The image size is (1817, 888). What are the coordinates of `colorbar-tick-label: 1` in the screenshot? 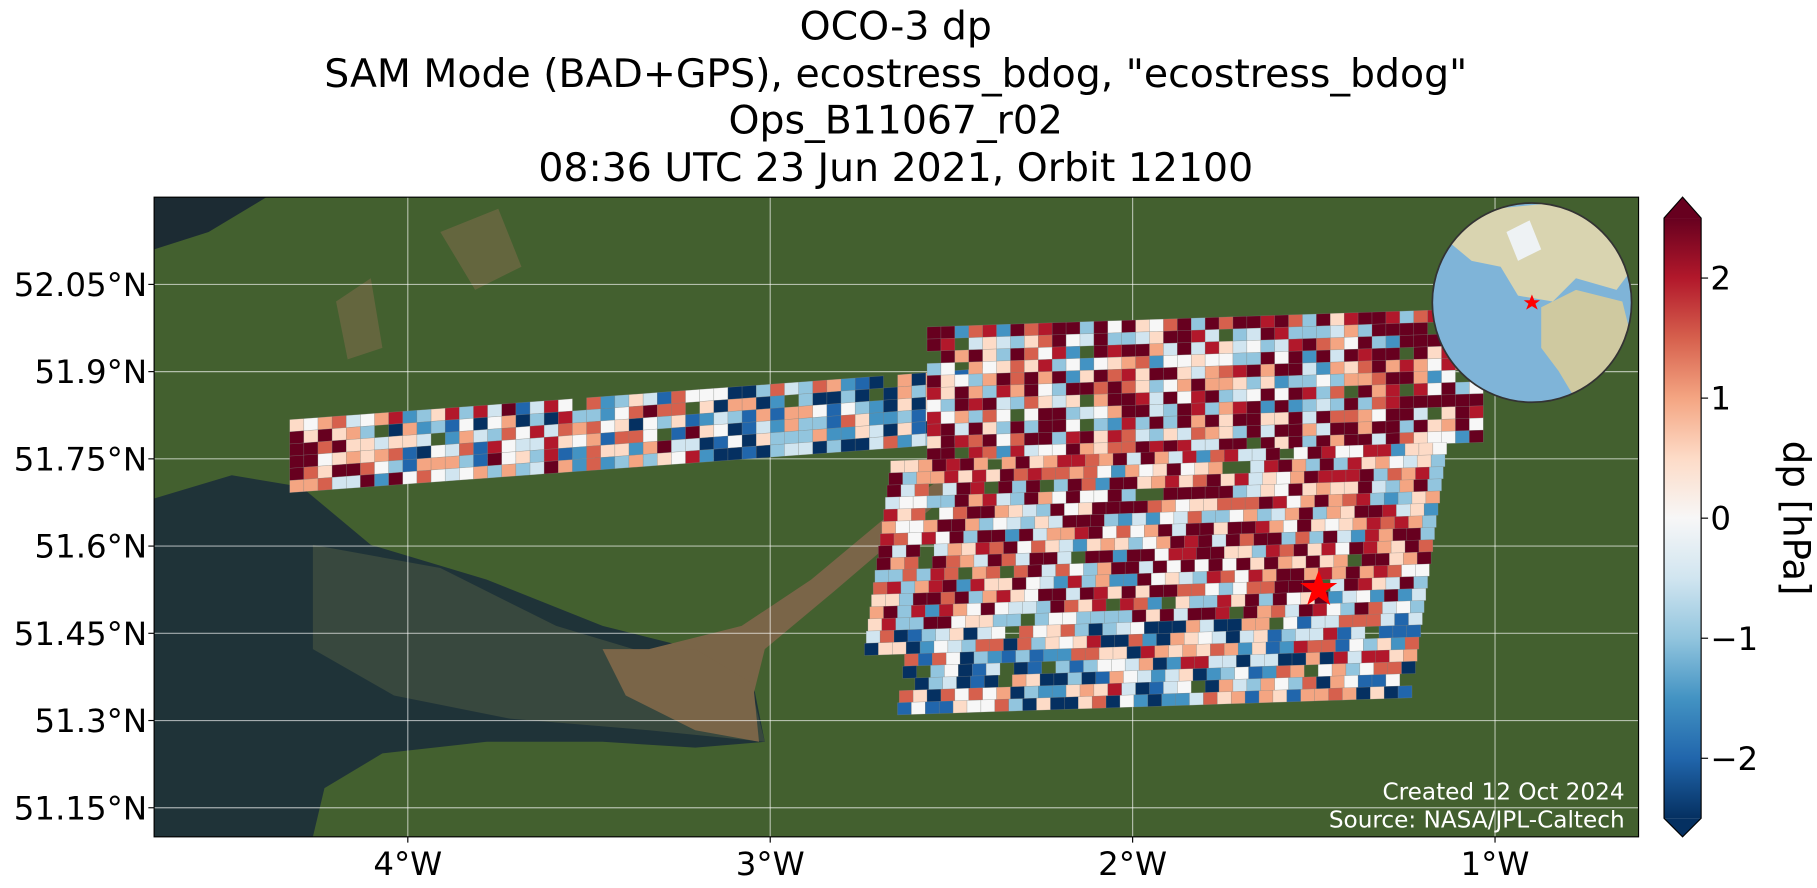 It's located at (1720, 399).